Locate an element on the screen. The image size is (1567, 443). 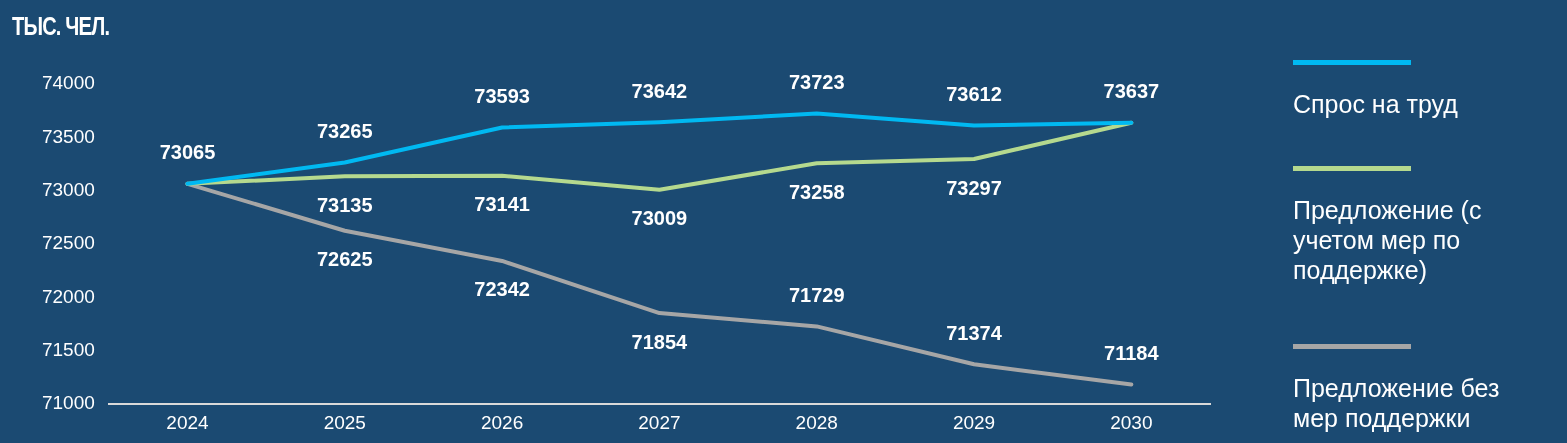
data-label: 73065 is located at coordinates (187, 152).